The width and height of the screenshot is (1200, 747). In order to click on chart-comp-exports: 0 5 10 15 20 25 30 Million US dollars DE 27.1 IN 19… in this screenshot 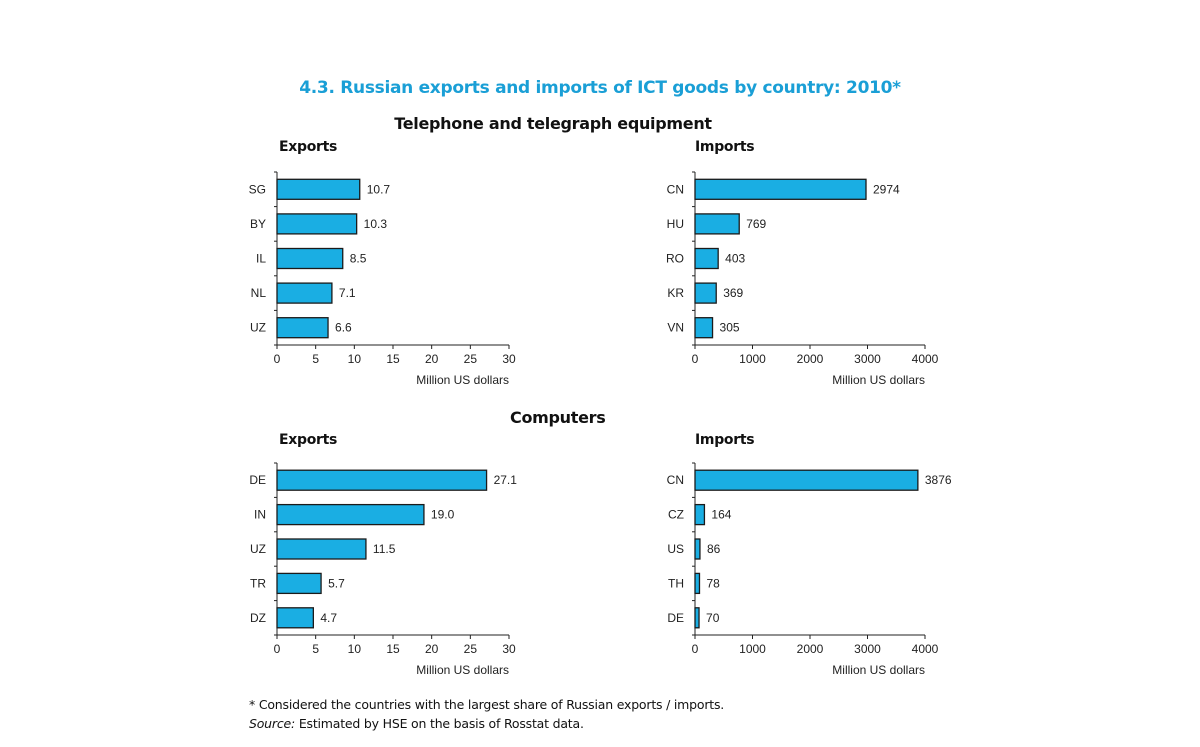, I will do `click(383, 569)`.